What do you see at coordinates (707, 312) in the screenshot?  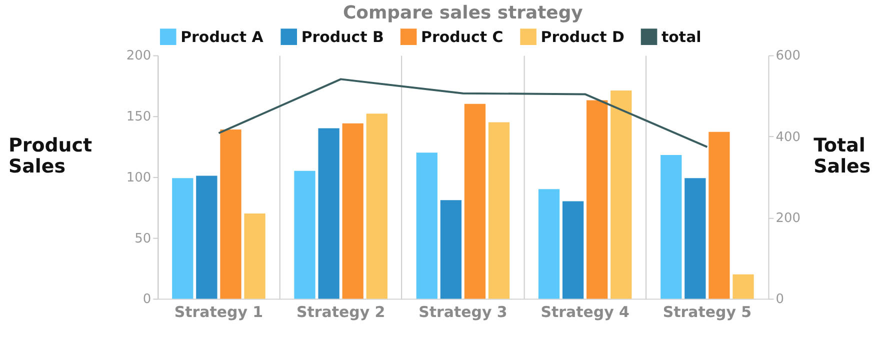 I see `x-tick-label: Strategy 5` at bounding box center [707, 312].